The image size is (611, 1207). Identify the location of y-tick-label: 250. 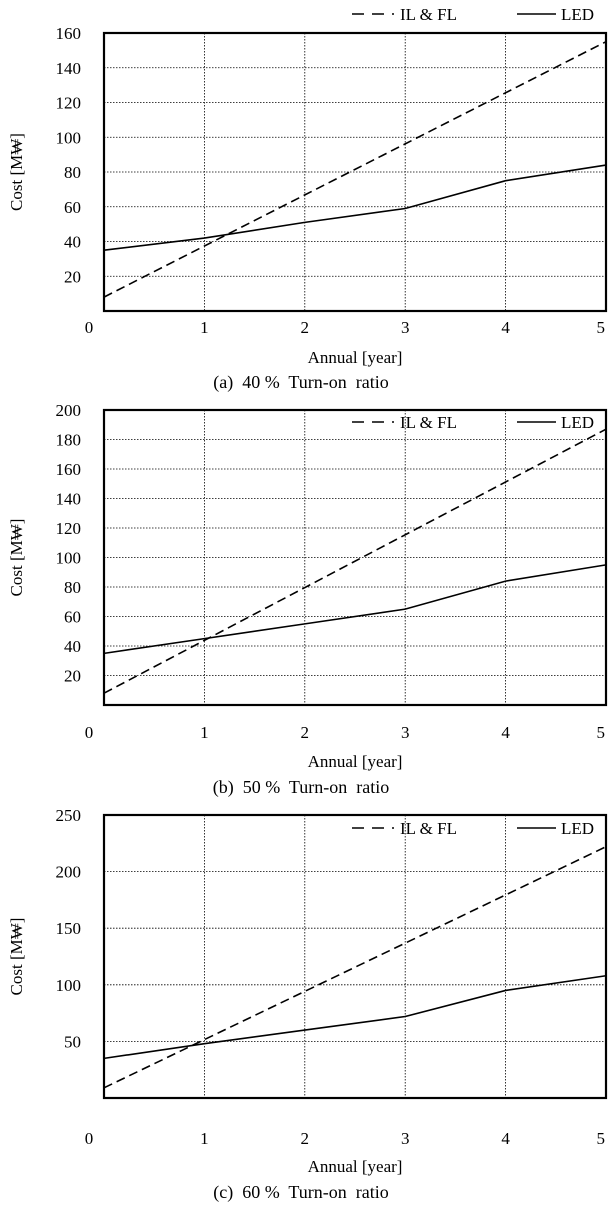
(69, 815).